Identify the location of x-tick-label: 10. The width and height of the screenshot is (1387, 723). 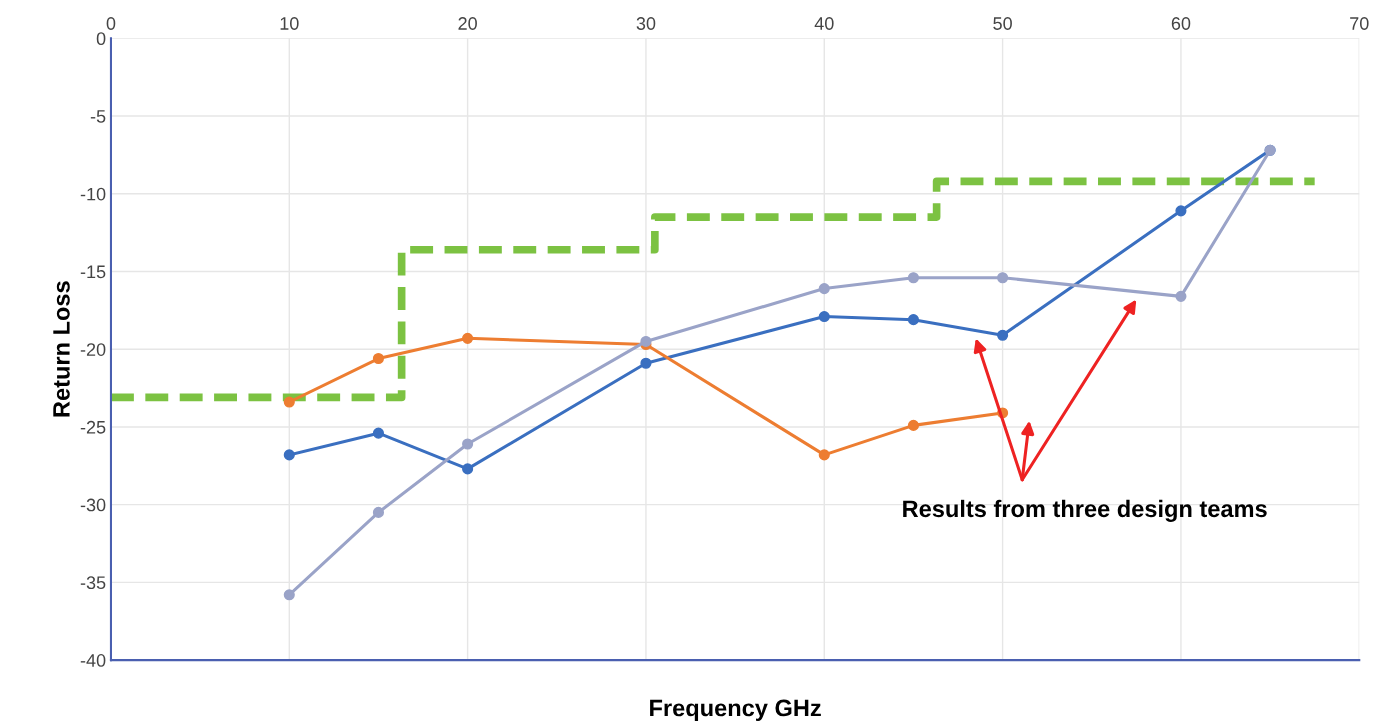
(289, 23).